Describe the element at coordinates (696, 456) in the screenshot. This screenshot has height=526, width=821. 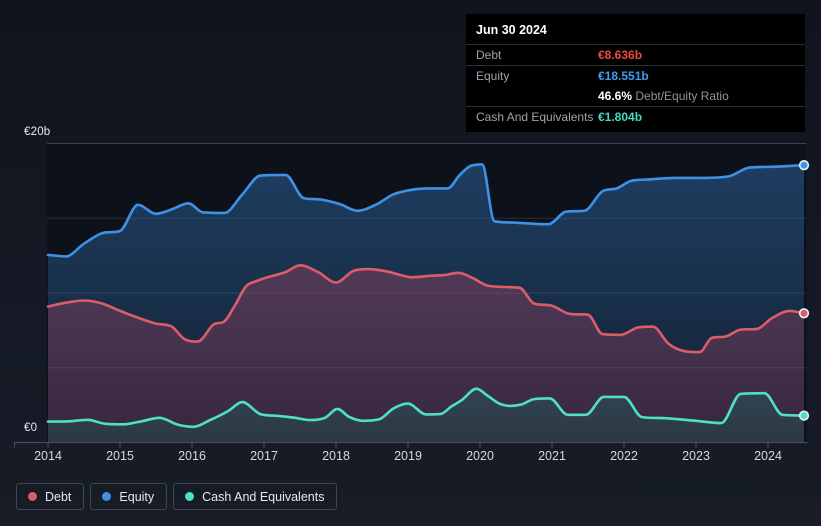
I see `x-axis-label-2023: 2023` at that location.